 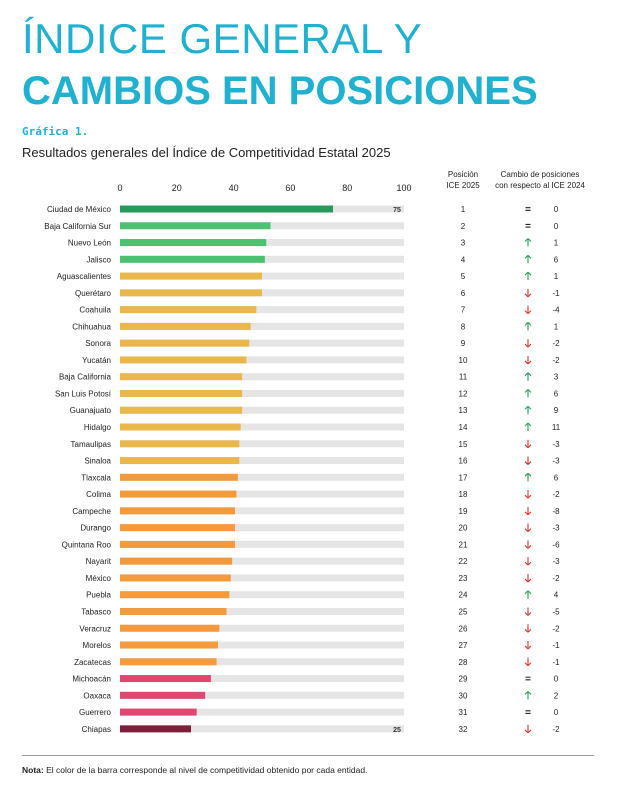 I want to click on position-number: 14, so click(x=463, y=427).